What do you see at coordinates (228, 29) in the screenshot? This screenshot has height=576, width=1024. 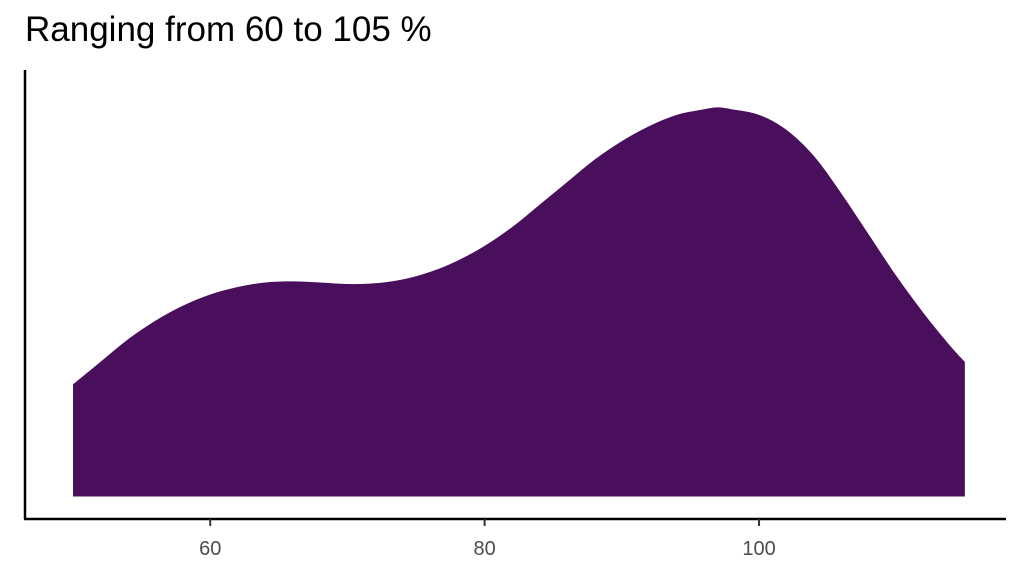 I see `chart-title: Ranging from 60 to 105 %` at bounding box center [228, 29].